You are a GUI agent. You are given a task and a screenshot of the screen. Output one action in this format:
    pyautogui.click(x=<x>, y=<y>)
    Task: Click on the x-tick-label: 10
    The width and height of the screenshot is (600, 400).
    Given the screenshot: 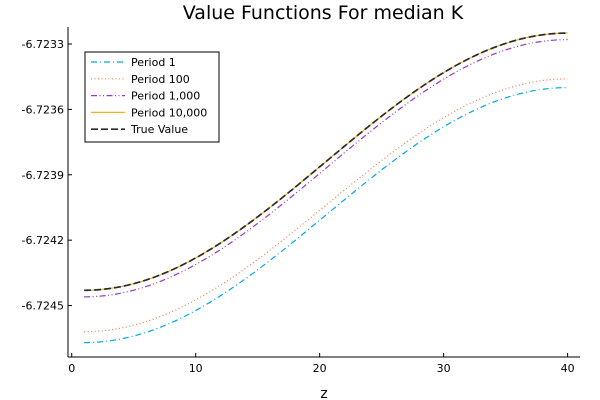 What is the action you would take?
    pyautogui.click(x=196, y=368)
    